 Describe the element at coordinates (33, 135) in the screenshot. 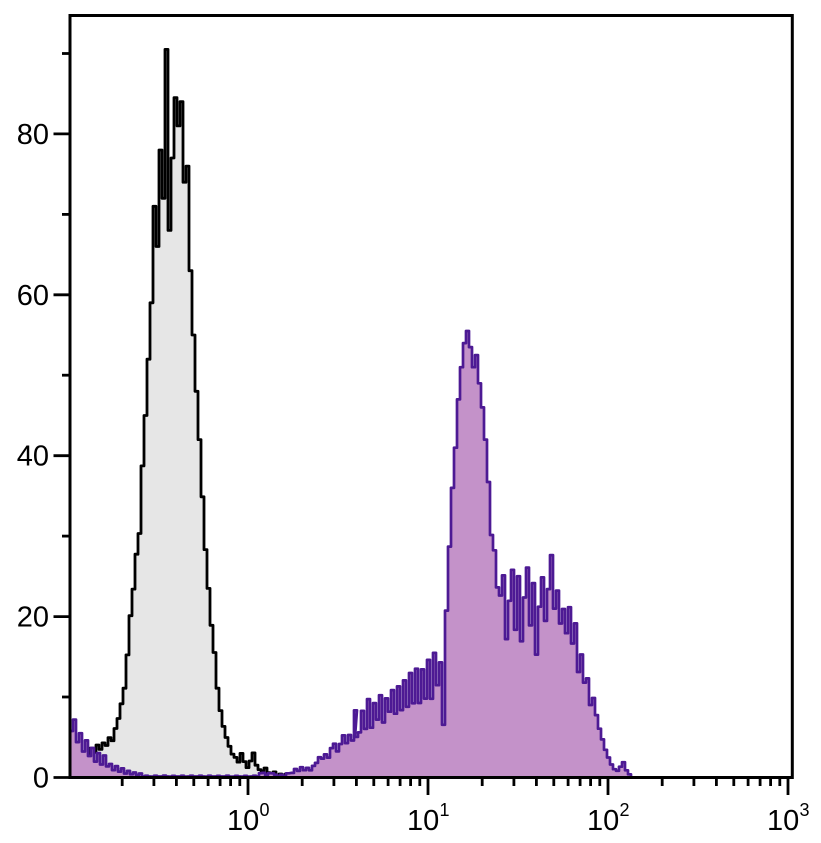

I see `svg-text: 80` at that location.